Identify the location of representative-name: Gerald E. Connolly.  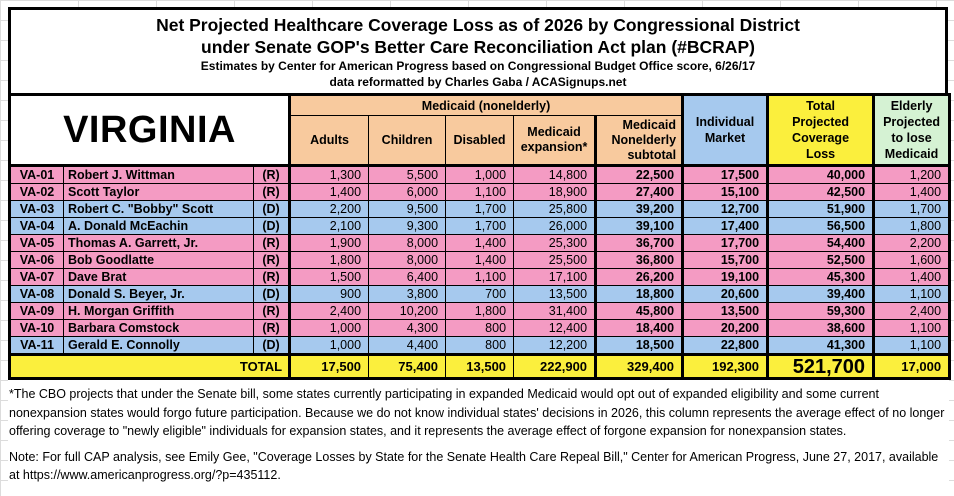
(158, 345).